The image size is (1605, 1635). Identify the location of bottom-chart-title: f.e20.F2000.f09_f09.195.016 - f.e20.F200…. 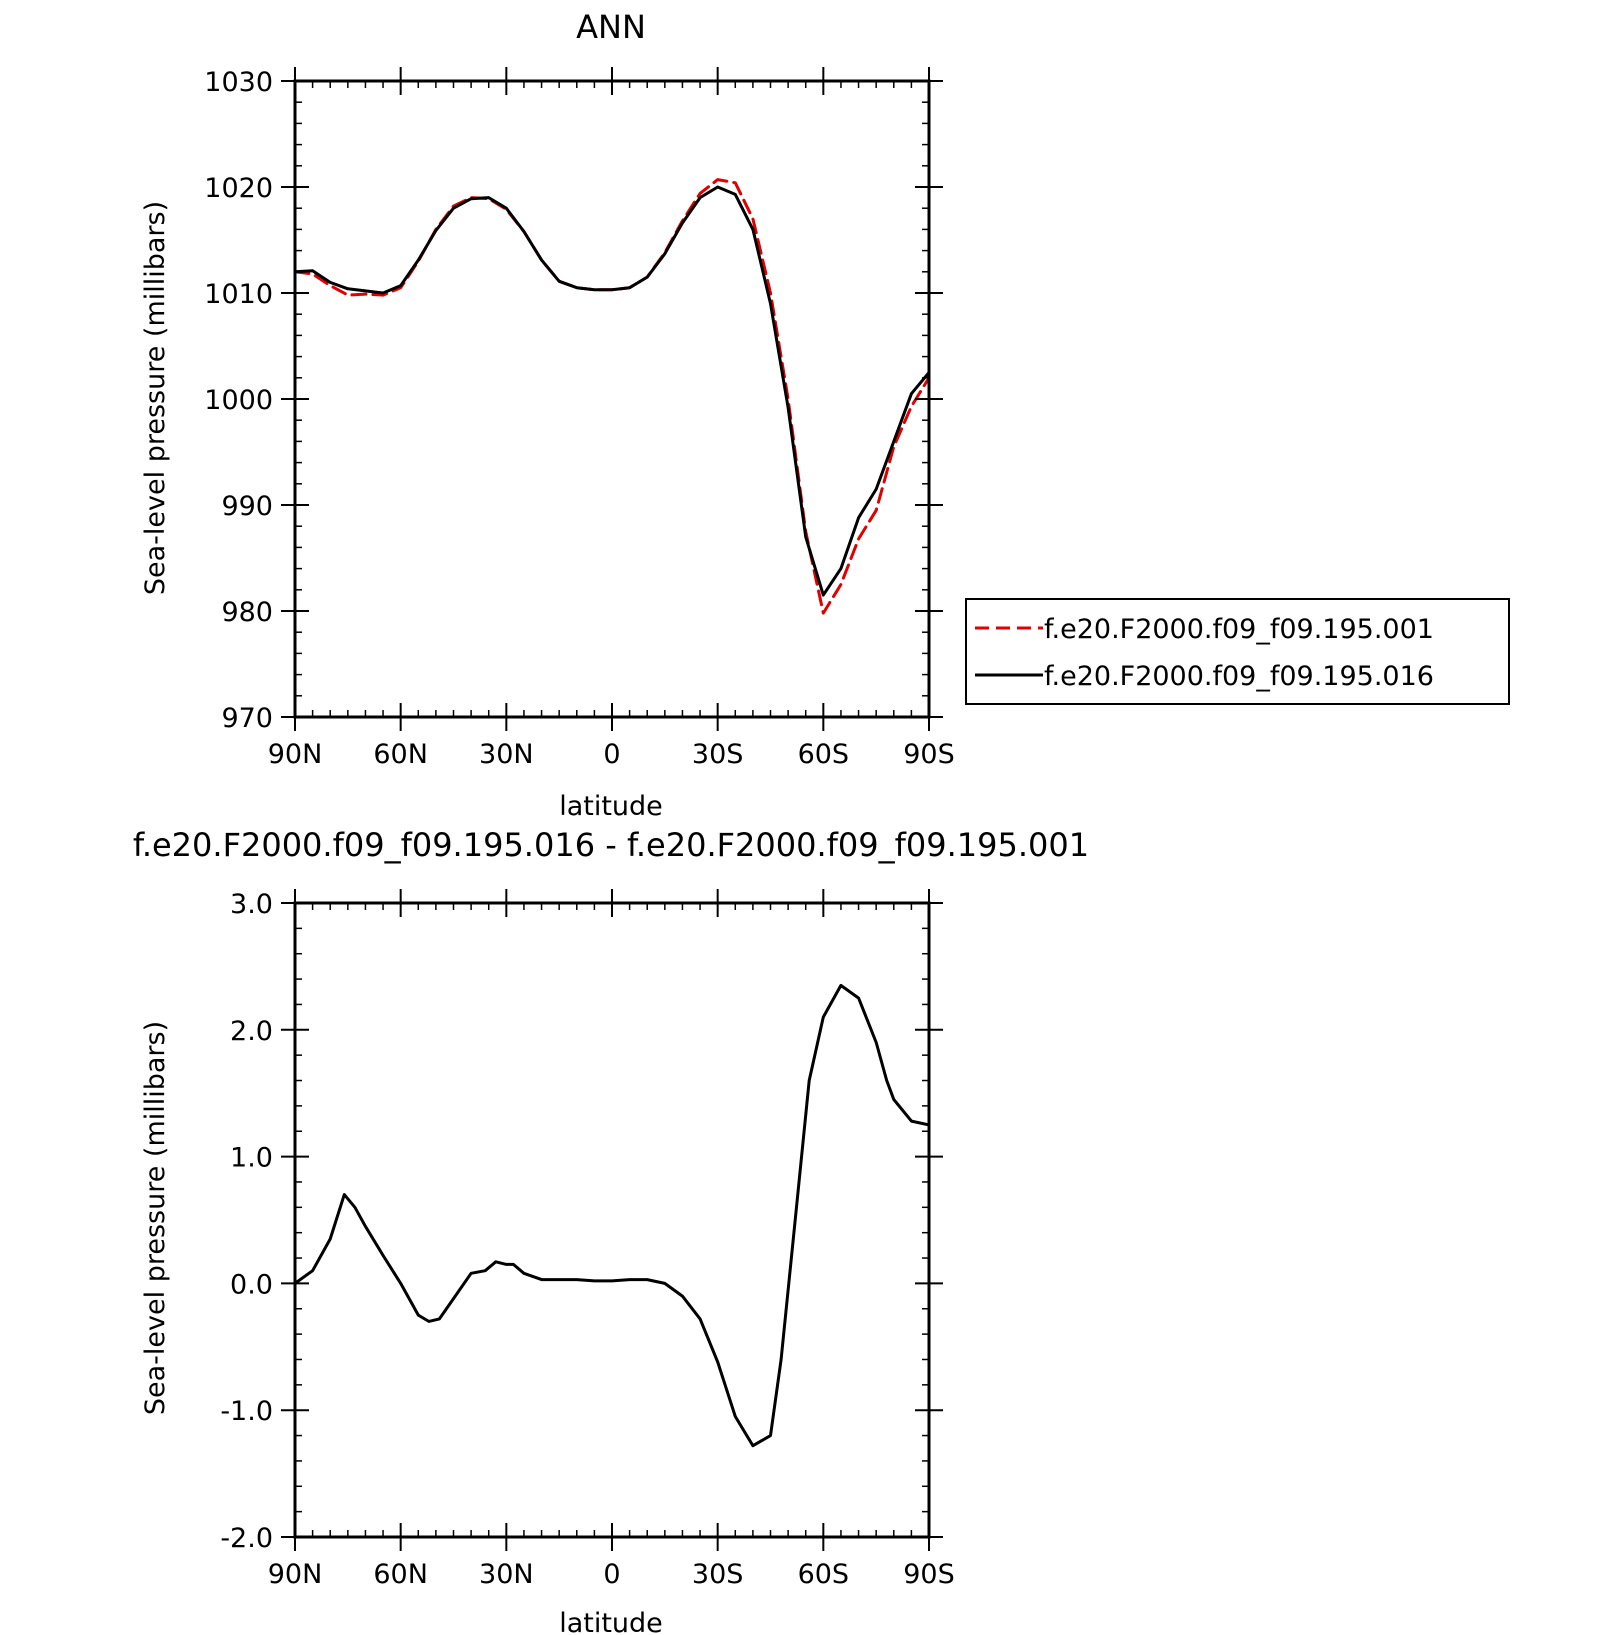
(611, 845).